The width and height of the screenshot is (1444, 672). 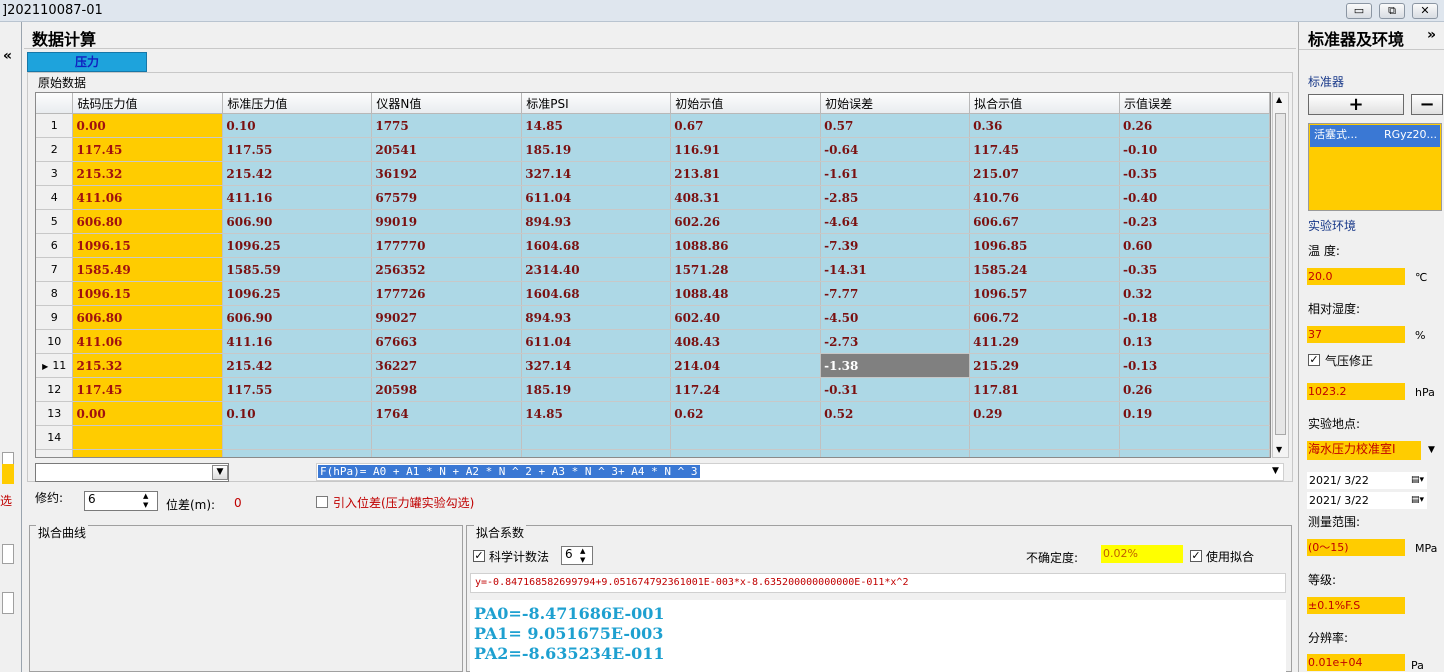 I want to click on grid-cell: -7.39, so click(x=895, y=245).